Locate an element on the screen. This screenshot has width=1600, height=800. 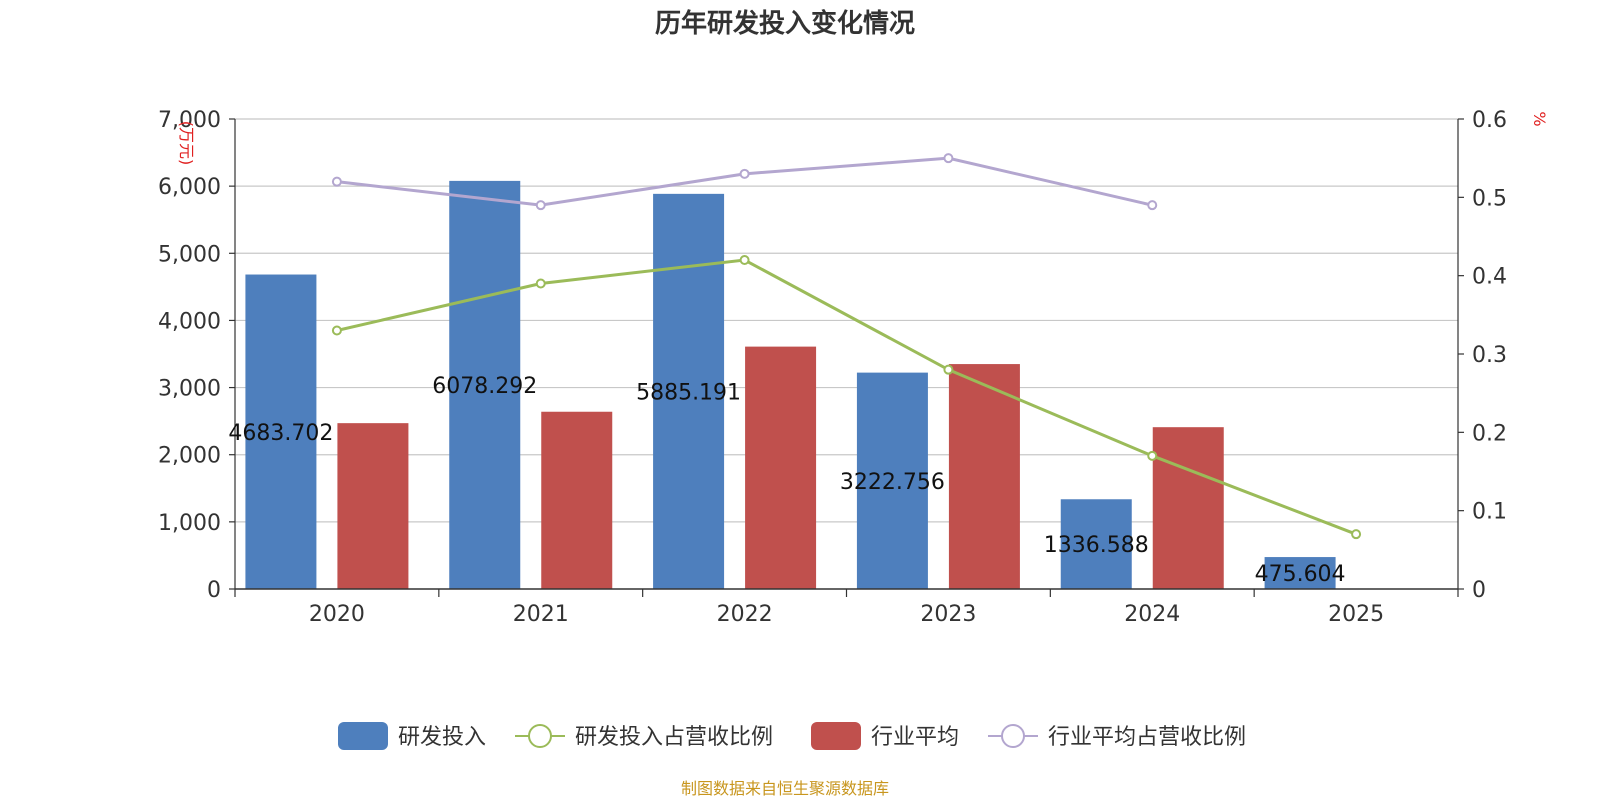
y-left-unit-label: (万元) is located at coordinates (186, 143).